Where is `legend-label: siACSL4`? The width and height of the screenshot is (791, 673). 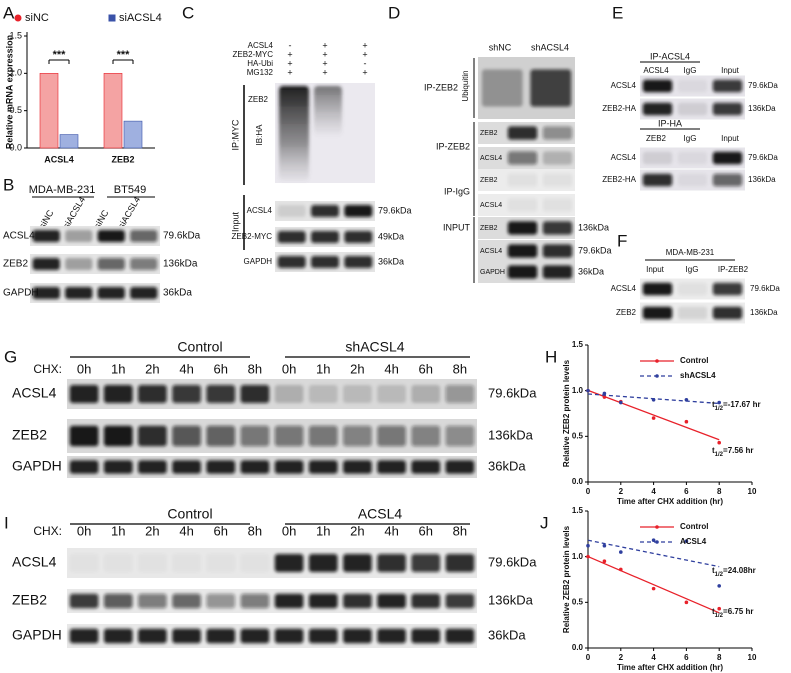 legend-label: siACSL4 is located at coordinates (140, 18).